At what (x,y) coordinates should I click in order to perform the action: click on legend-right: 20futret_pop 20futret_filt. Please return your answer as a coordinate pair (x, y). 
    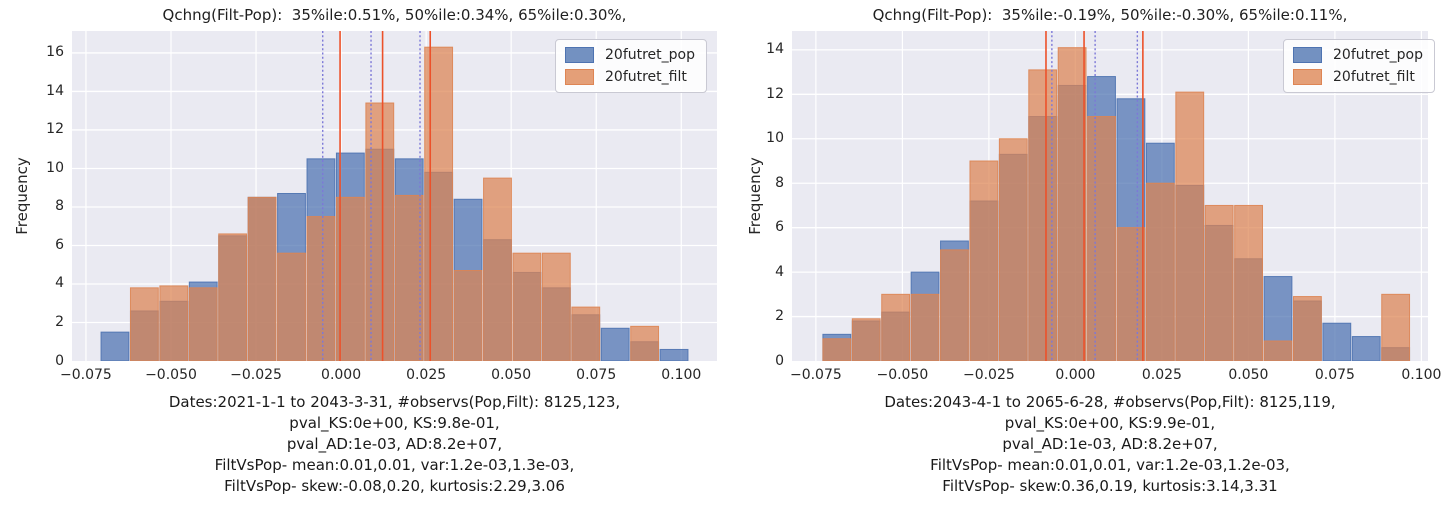
    Looking at the image, I should click on (1359, 66).